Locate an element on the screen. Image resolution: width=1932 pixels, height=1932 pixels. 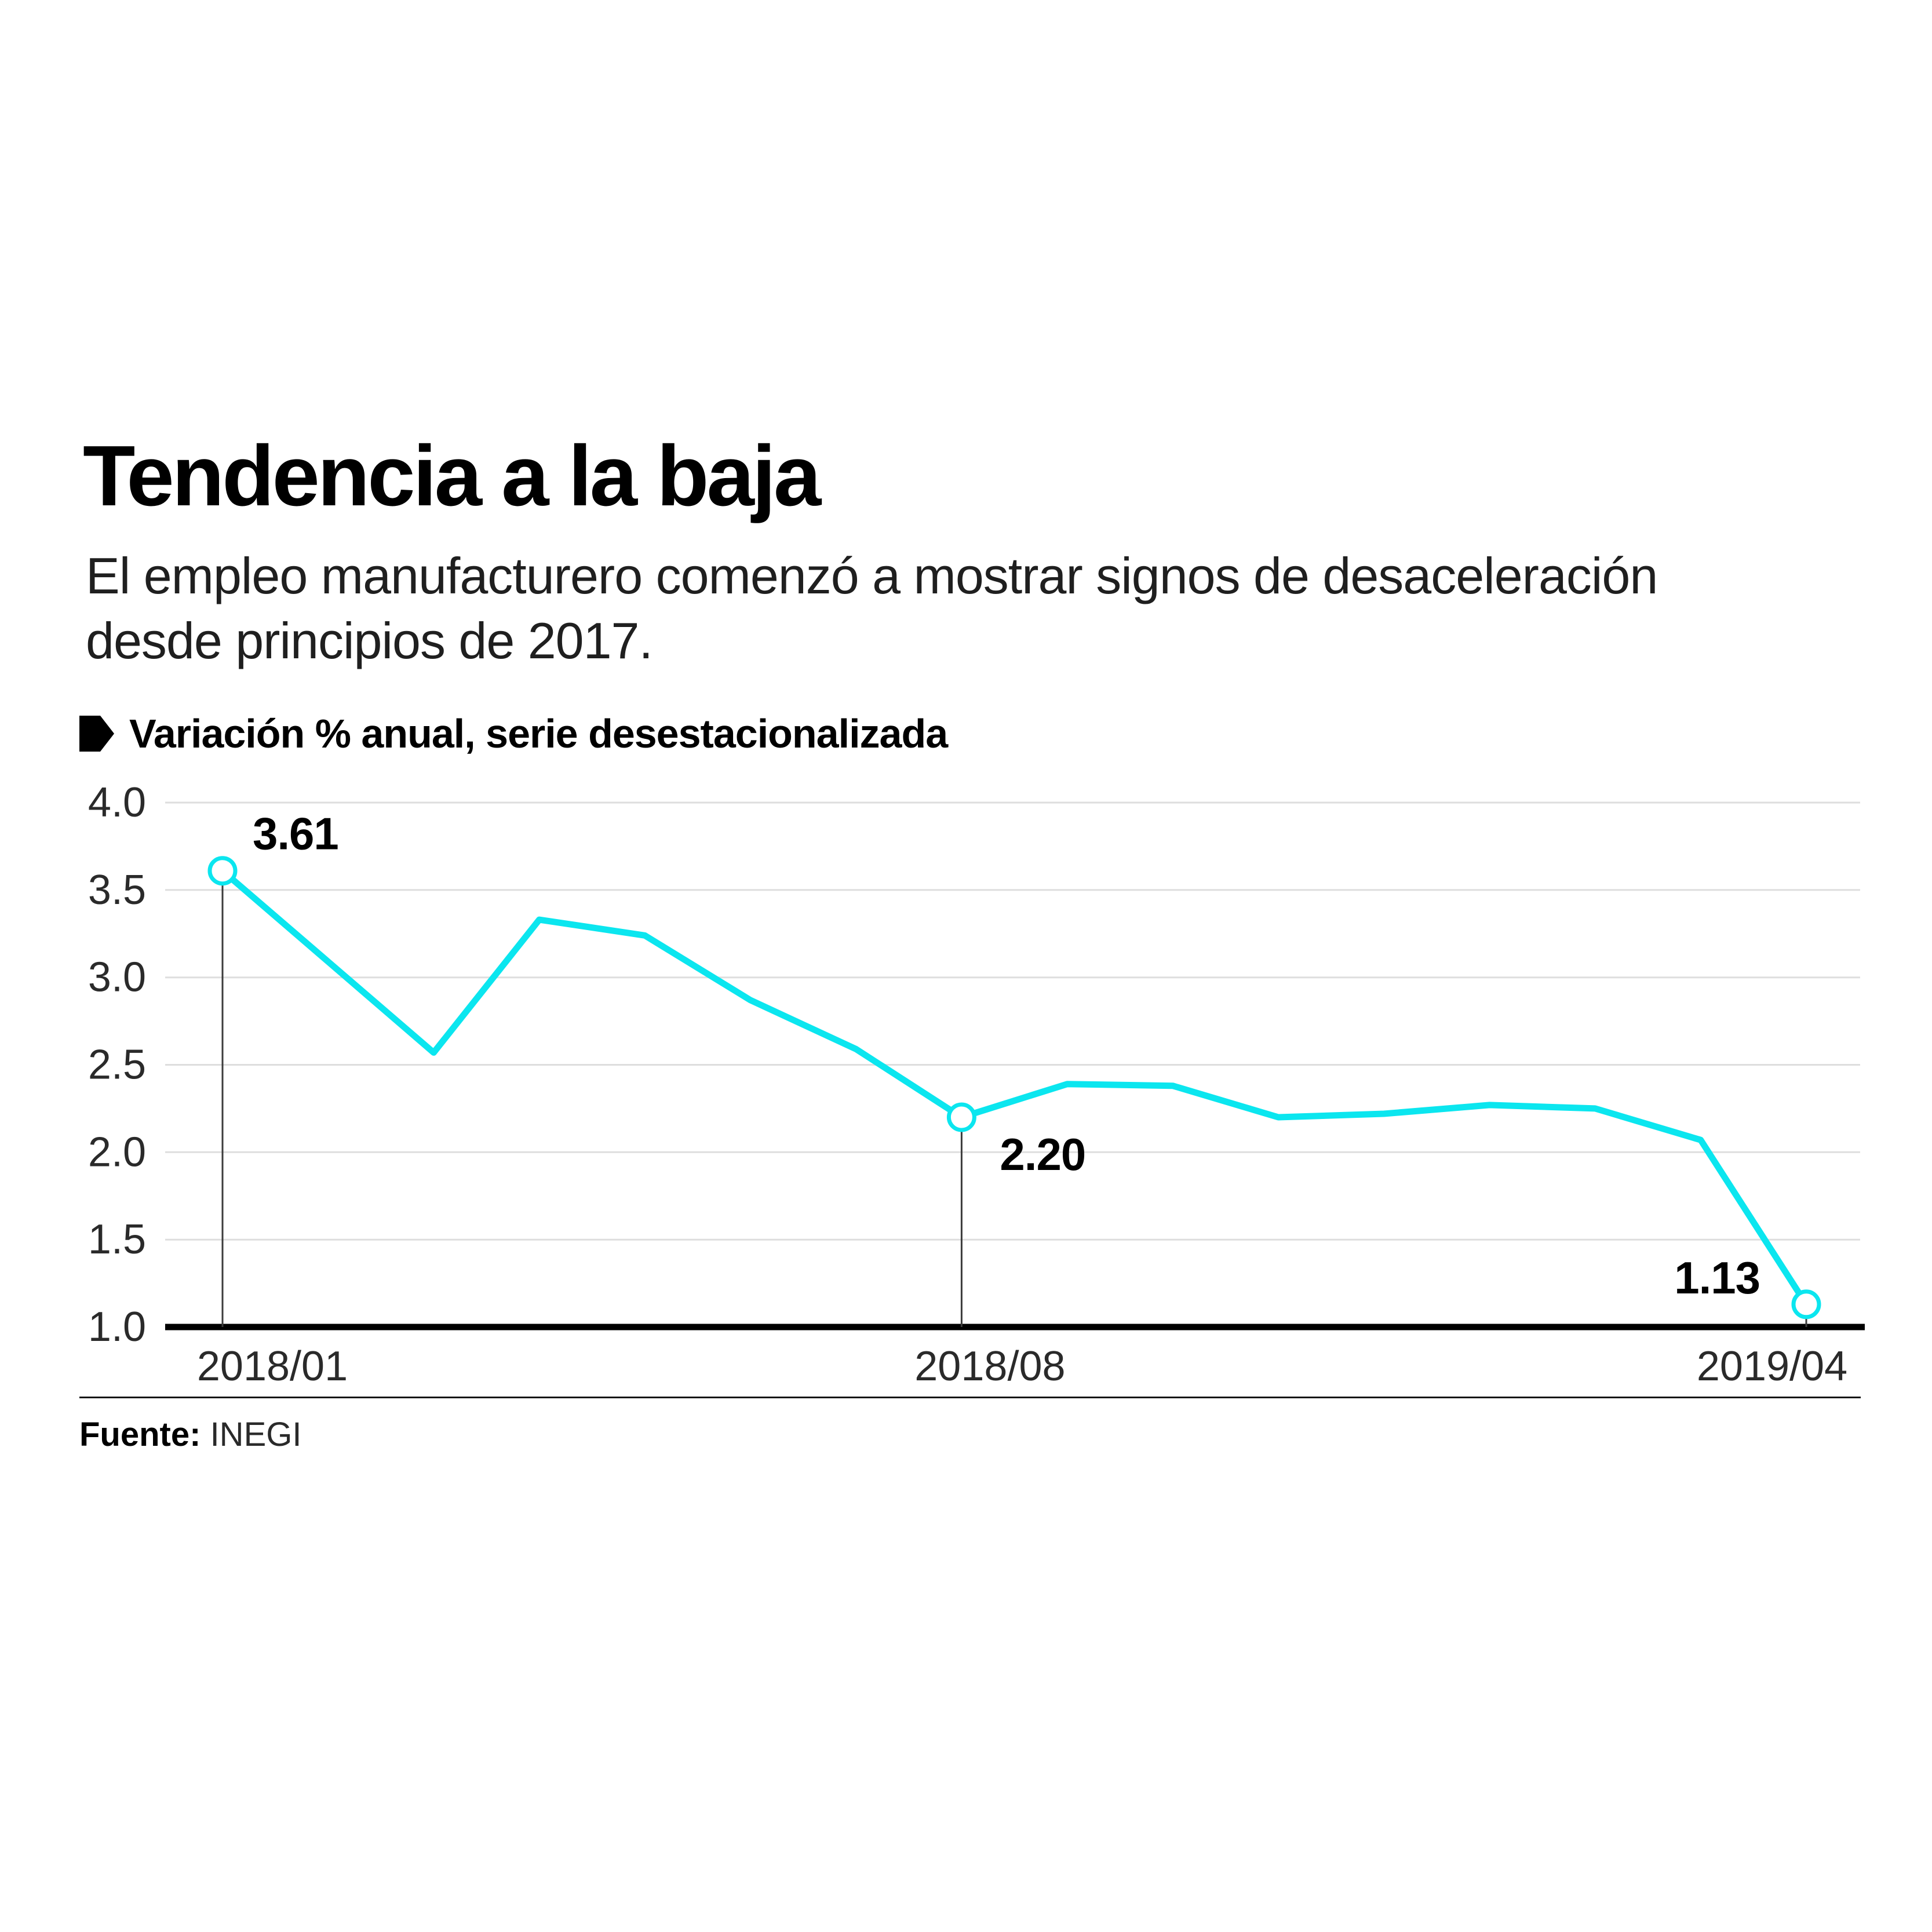
y-axis-tick-label: 1.0 is located at coordinates (117, 1327).